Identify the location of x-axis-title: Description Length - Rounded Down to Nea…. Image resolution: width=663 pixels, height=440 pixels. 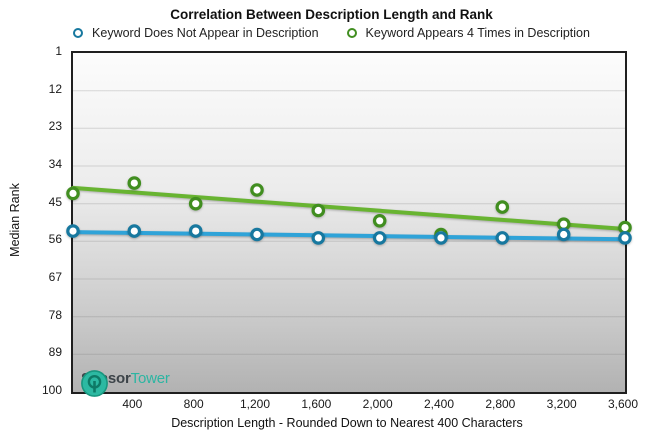
(347, 423).